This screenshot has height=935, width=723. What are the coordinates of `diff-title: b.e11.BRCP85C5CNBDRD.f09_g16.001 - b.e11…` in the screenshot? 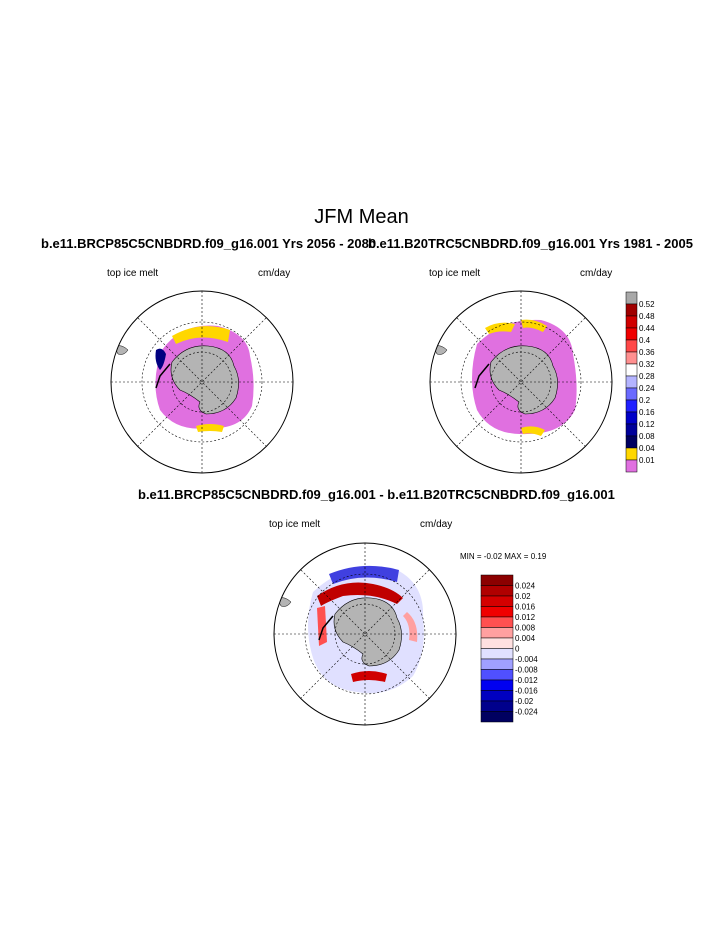 It's located at (376, 494).